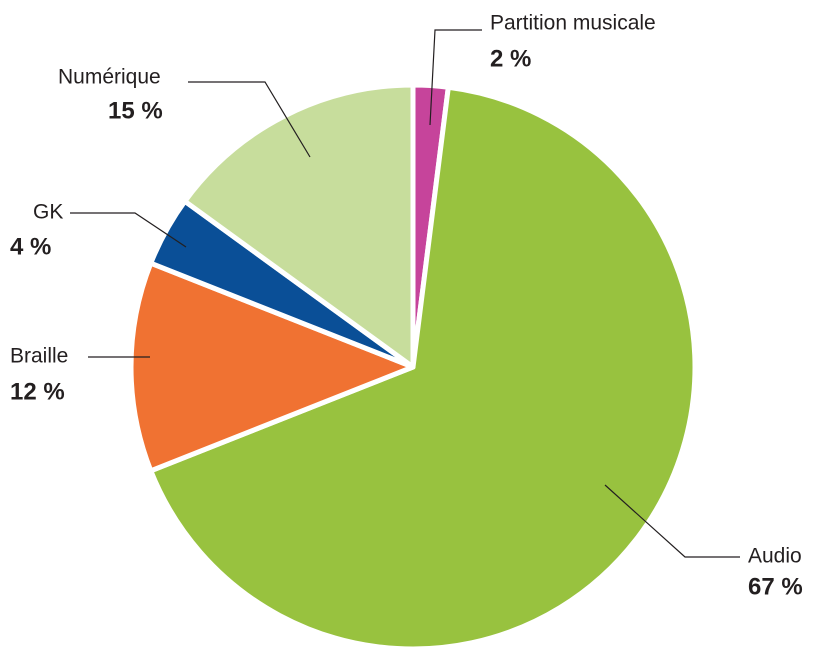 The width and height of the screenshot is (816, 649). I want to click on slice-value-label: 15 %, so click(135, 110).